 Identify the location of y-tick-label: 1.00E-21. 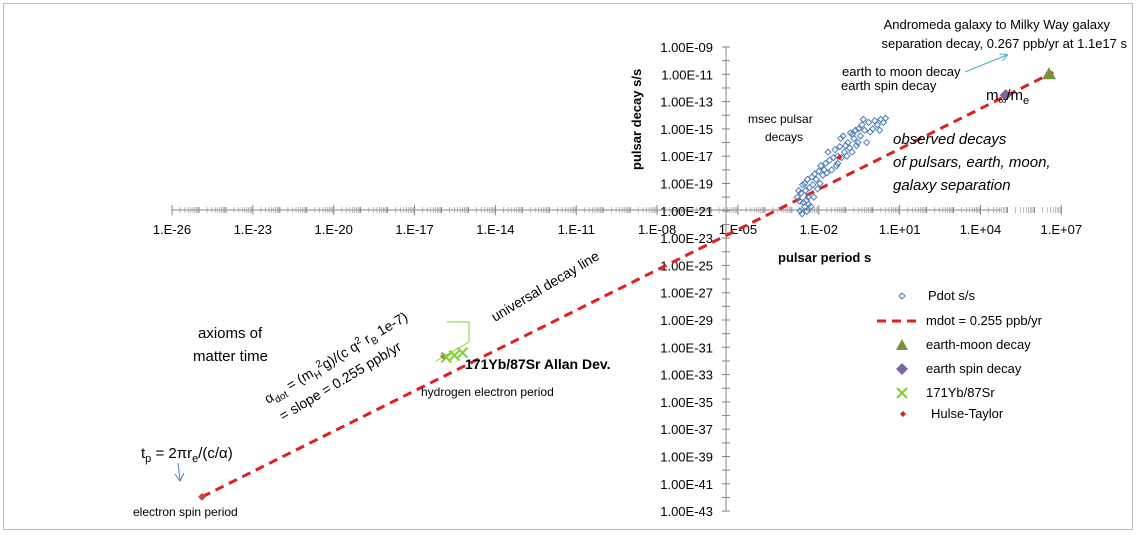
(686, 211).